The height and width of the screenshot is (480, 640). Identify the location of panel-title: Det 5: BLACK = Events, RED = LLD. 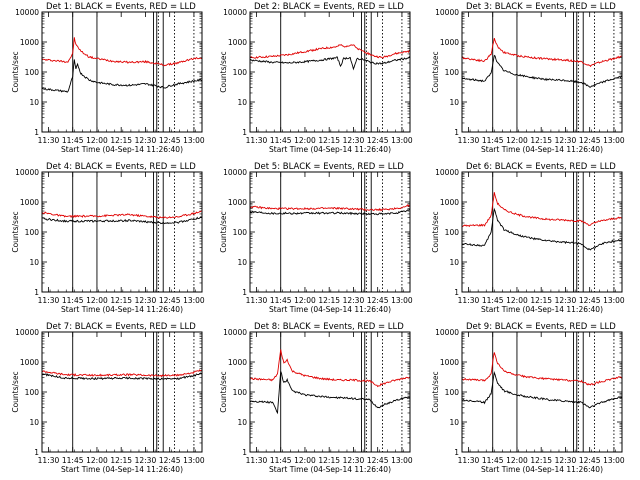
(329, 167).